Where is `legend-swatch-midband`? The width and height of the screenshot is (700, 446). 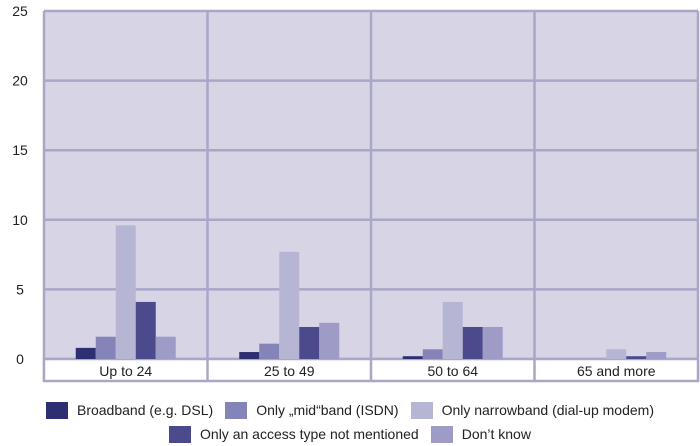 legend-swatch-midband is located at coordinates (236, 410).